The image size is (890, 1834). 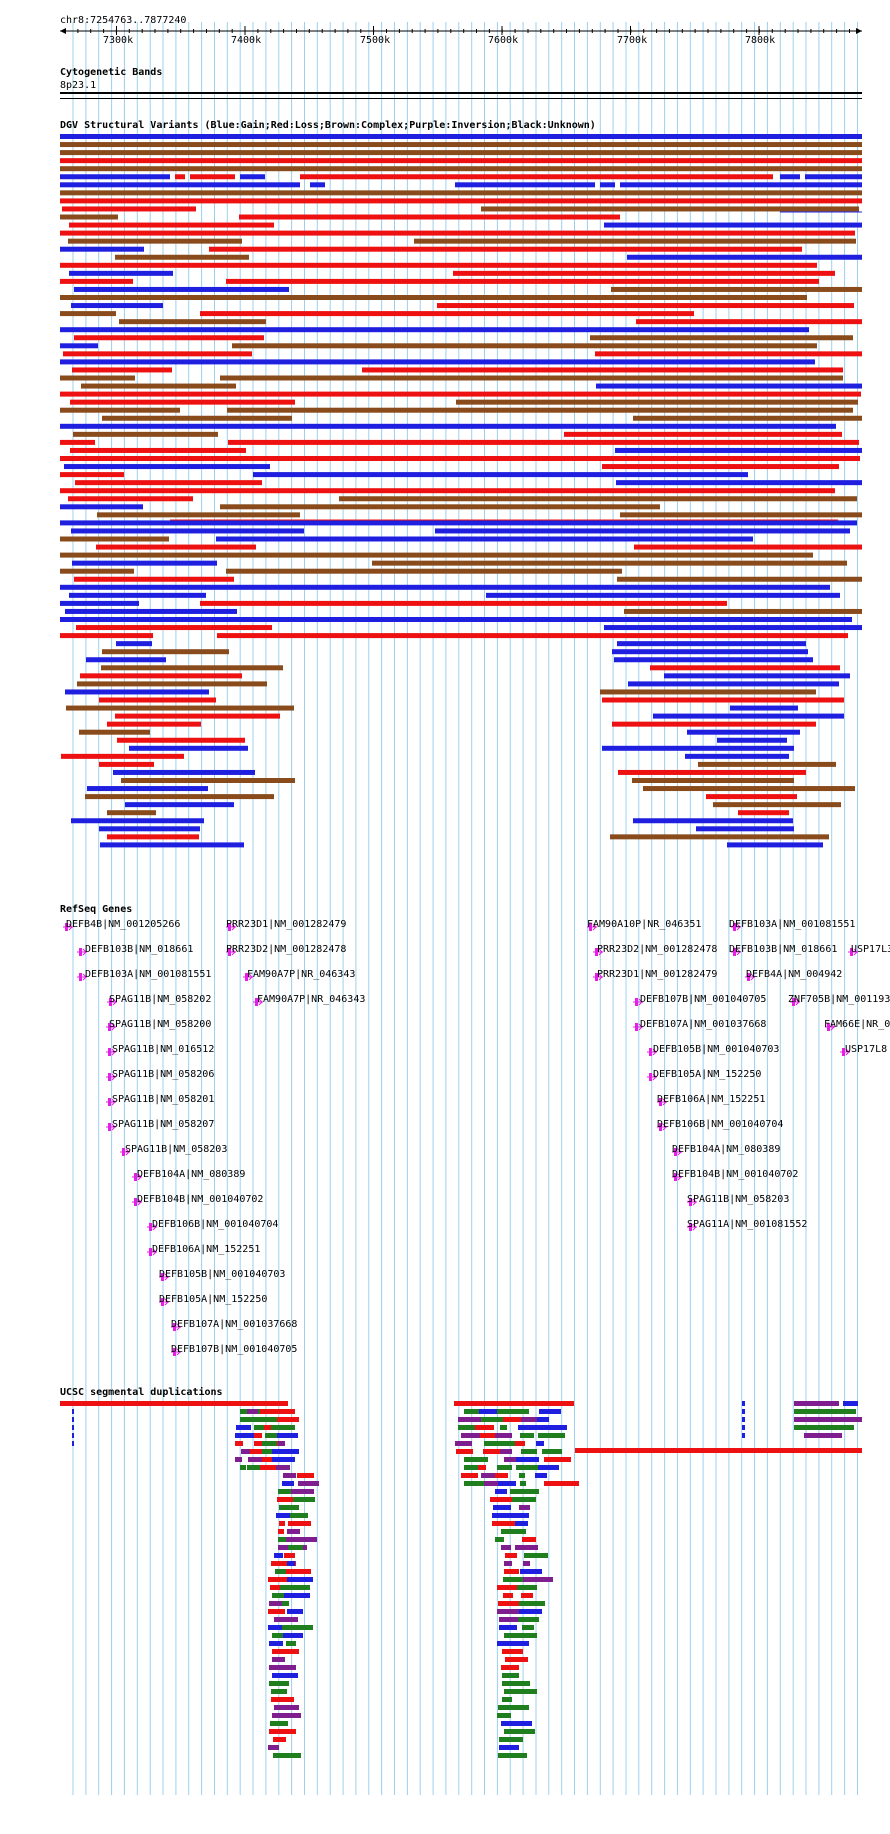 What do you see at coordinates (141, 1392) in the screenshot?
I see `track-title-segdup: UCSC segmental duplications` at bounding box center [141, 1392].